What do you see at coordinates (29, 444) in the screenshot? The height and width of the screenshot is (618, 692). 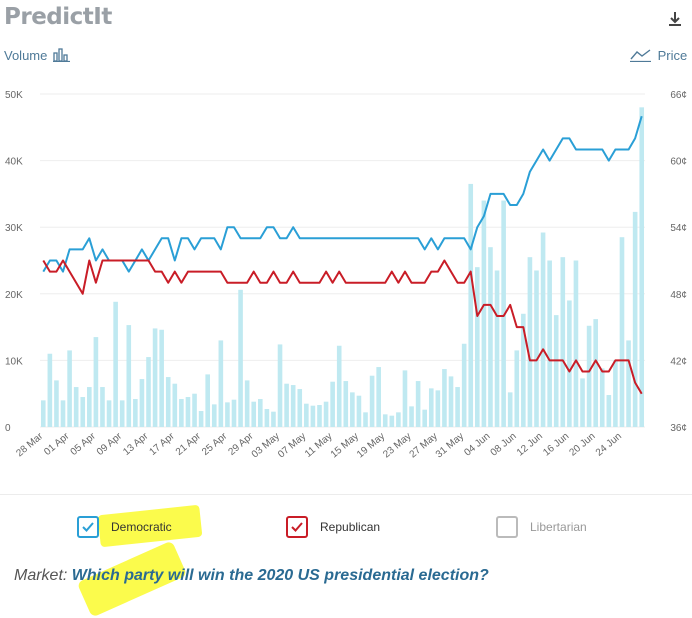 I see `x-tick-label: 28 Mar` at bounding box center [29, 444].